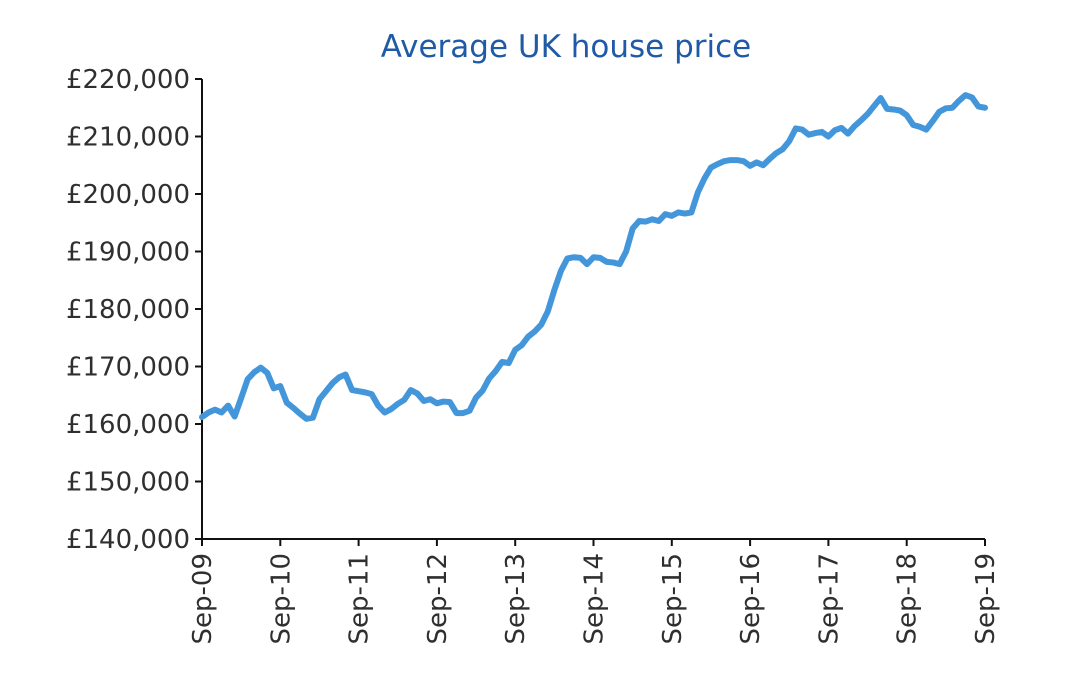 This screenshot has height=673, width=1080. What do you see at coordinates (128, 253) in the screenshot?
I see `y-tick-label: £190,000` at bounding box center [128, 253].